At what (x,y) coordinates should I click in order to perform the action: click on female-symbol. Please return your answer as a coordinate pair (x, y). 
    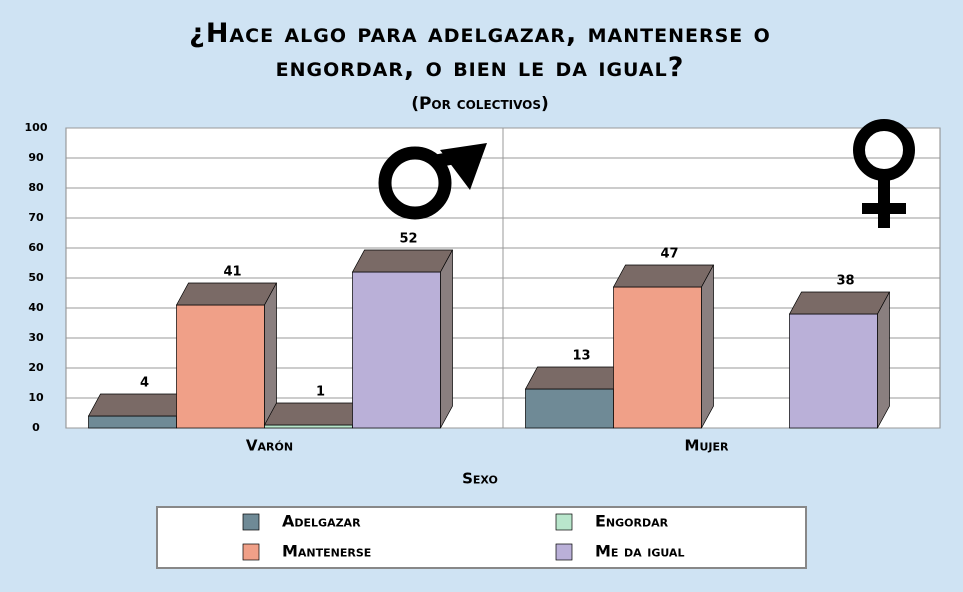
    Looking at the image, I should click on (884, 173).